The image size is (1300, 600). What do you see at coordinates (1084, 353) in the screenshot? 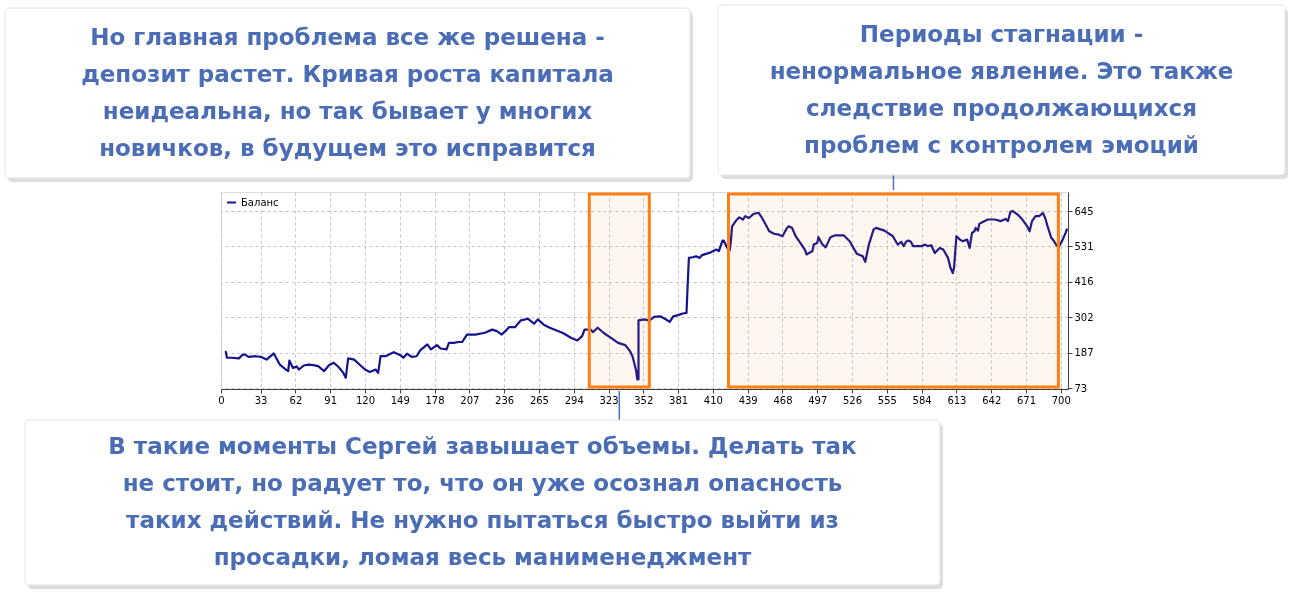
I see `y-tick-label: 187` at bounding box center [1084, 353].